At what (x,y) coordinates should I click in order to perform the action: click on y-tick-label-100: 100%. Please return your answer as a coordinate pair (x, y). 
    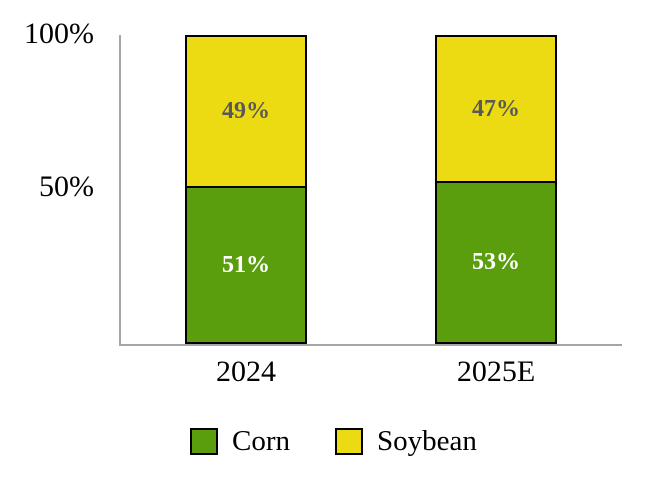
    Looking at the image, I should click on (59, 33).